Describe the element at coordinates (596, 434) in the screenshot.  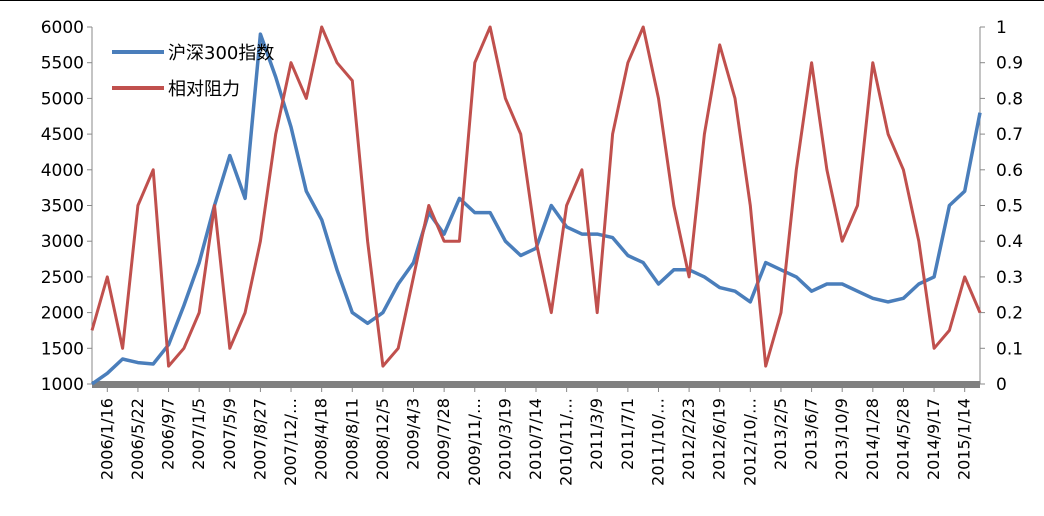
I see `x-tick-label: 2011/3/9` at that location.